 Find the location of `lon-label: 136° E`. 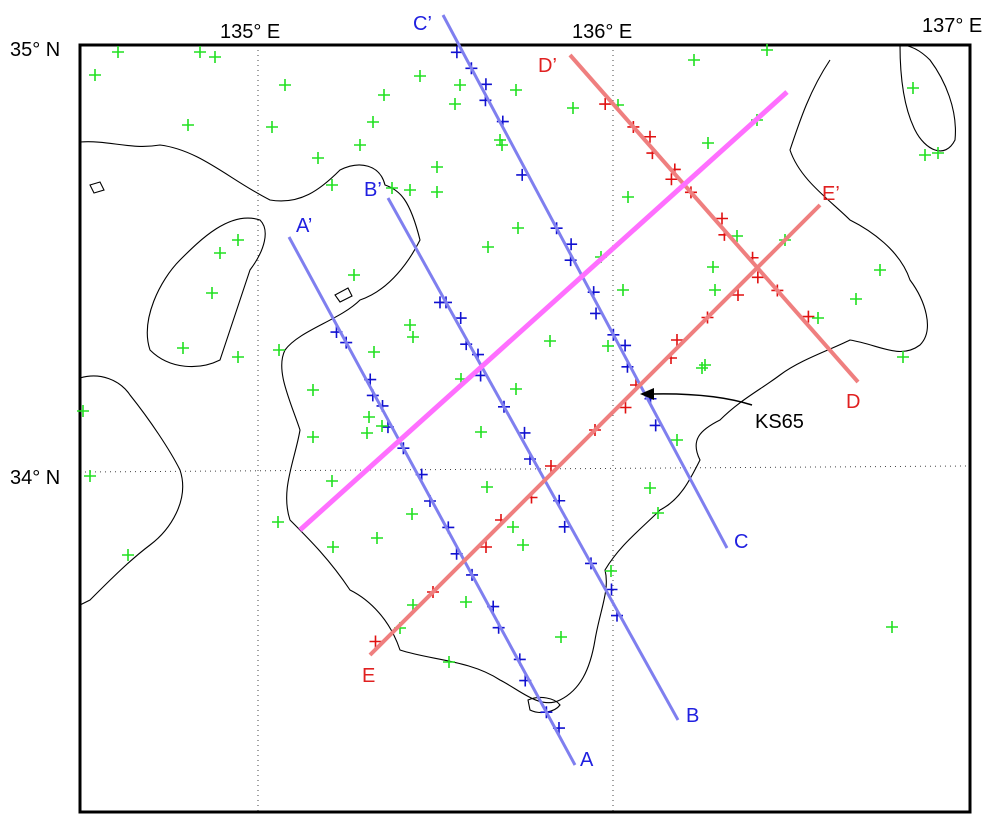

lon-label: 136° E is located at coordinates (602, 32).